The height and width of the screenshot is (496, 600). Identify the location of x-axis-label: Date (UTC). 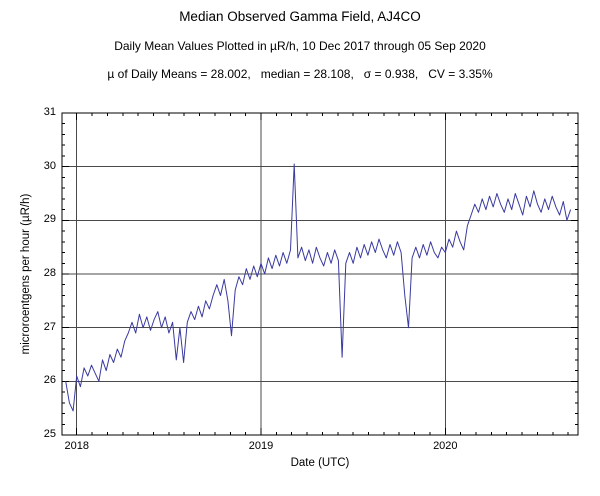
(320, 463).